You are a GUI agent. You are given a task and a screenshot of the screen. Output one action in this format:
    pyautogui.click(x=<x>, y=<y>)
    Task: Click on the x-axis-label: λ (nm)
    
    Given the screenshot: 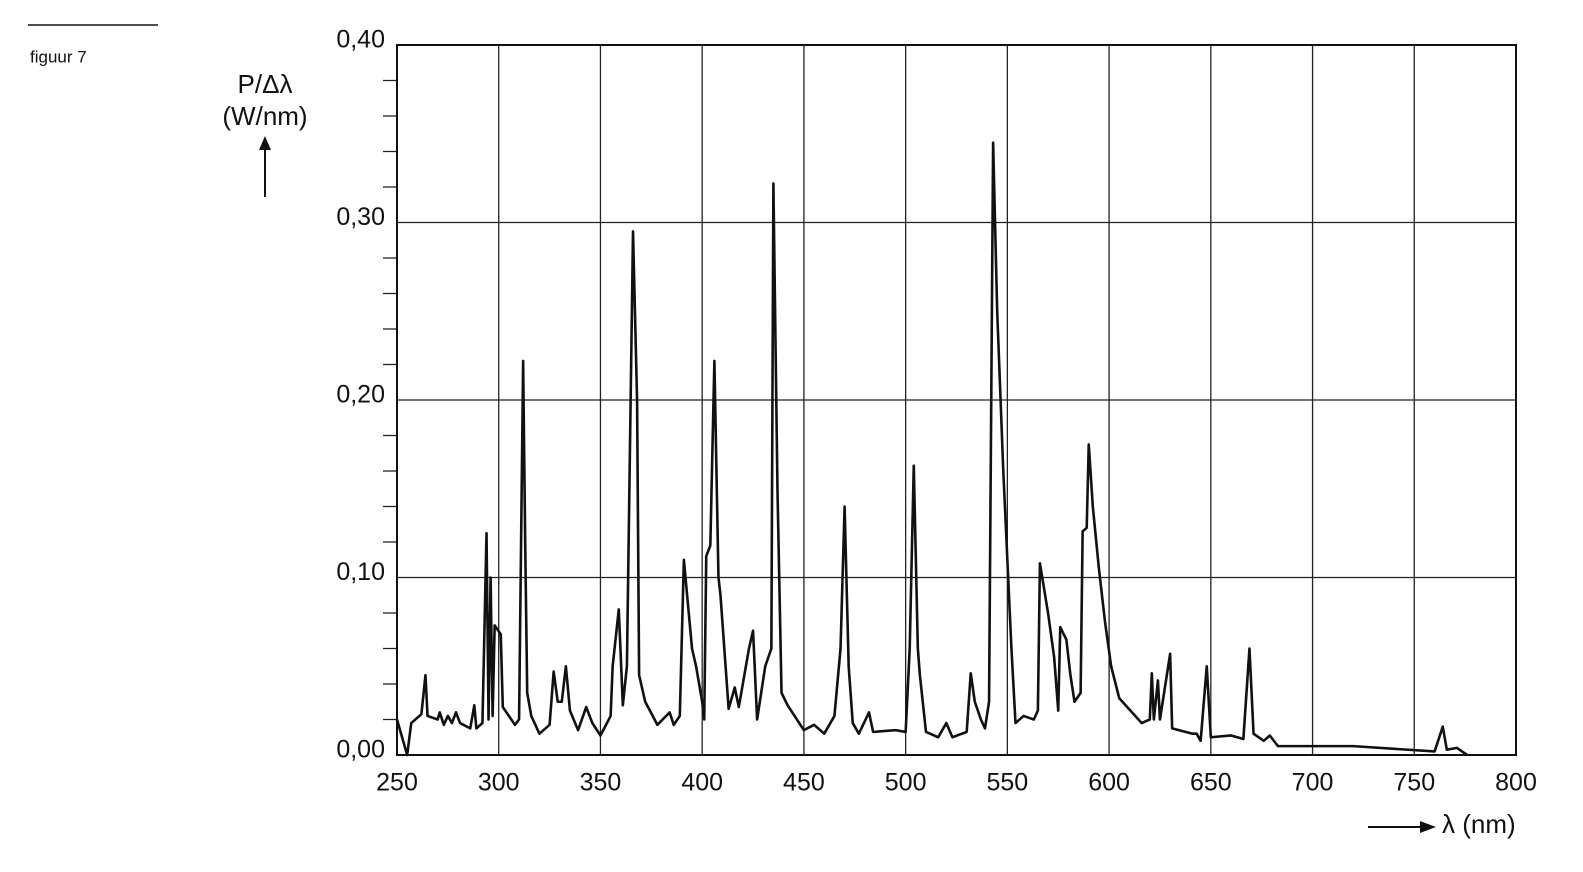 What is the action you would take?
    pyautogui.click(x=1479, y=824)
    